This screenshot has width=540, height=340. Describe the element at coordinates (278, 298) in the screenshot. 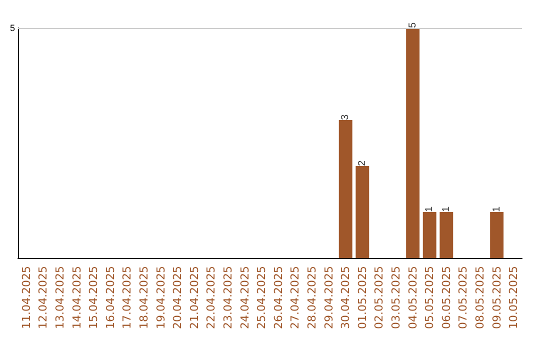

I see `x-tick-label: 26.04.2025` at that location.